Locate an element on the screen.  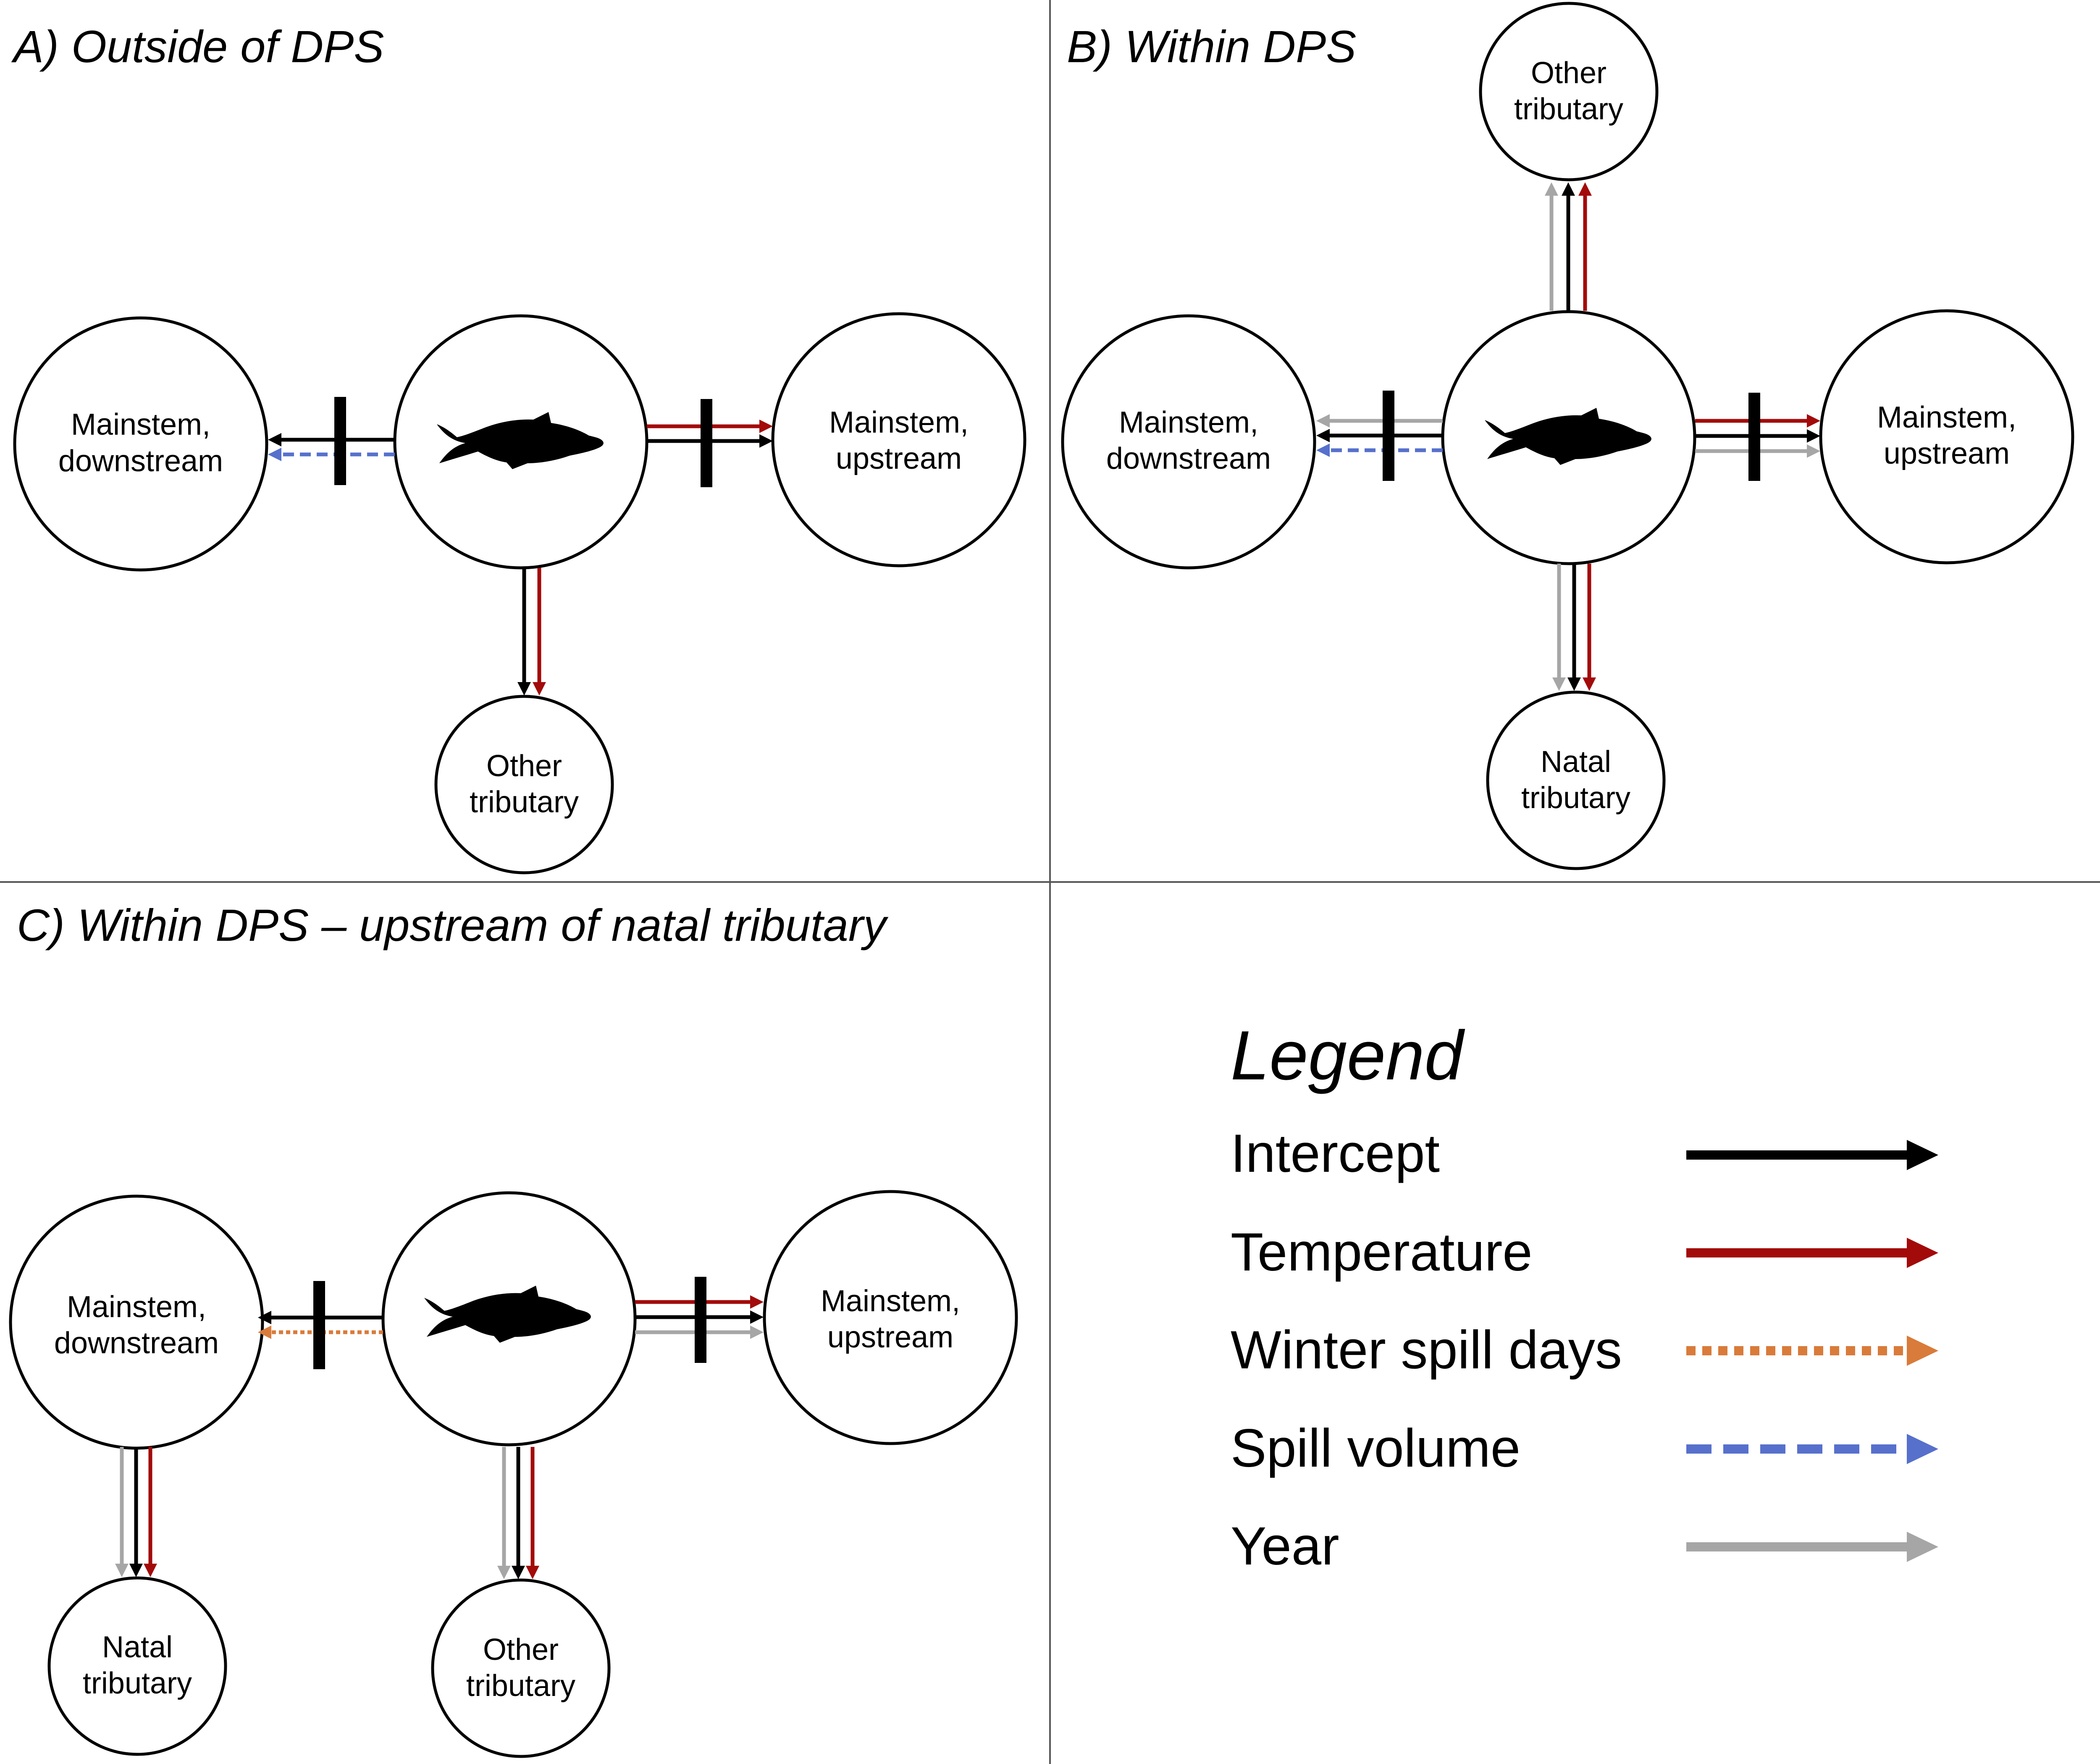
legend-swatch-spill-volume is located at coordinates (1812, 1449).